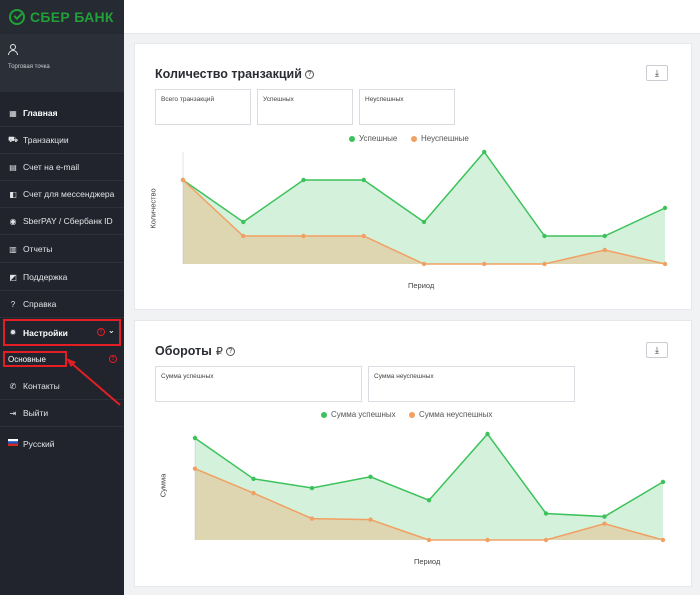 The height and width of the screenshot is (595, 700). Describe the element at coordinates (358, 414) in the screenshot. I see `legend-item-sum-successful: Сумма успешных` at that location.